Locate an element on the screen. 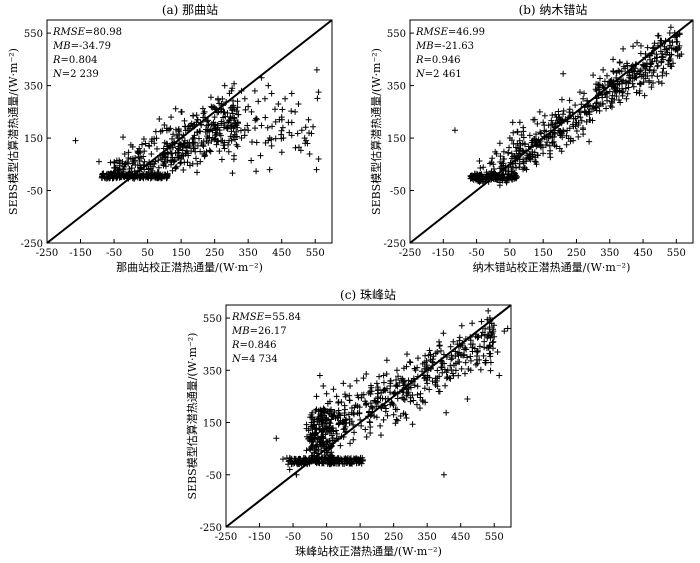 The width and height of the screenshot is (700, 563). y-tick-label: -250 is located at coordinates (32, 244).